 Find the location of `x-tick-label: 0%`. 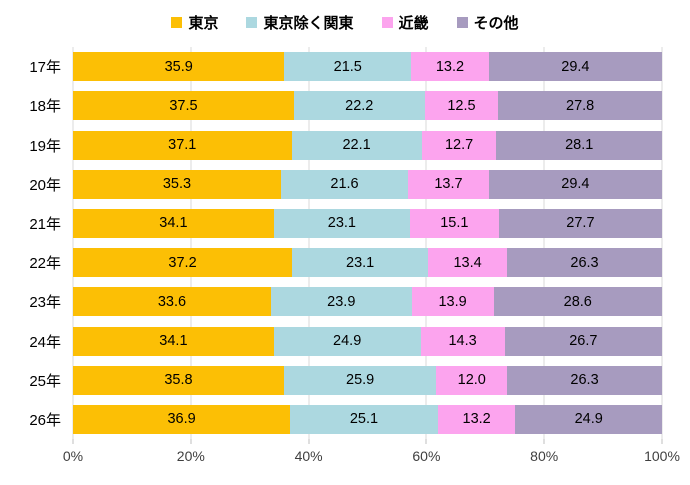

x-tick-label: 0% is located at coordinates (73, 456).